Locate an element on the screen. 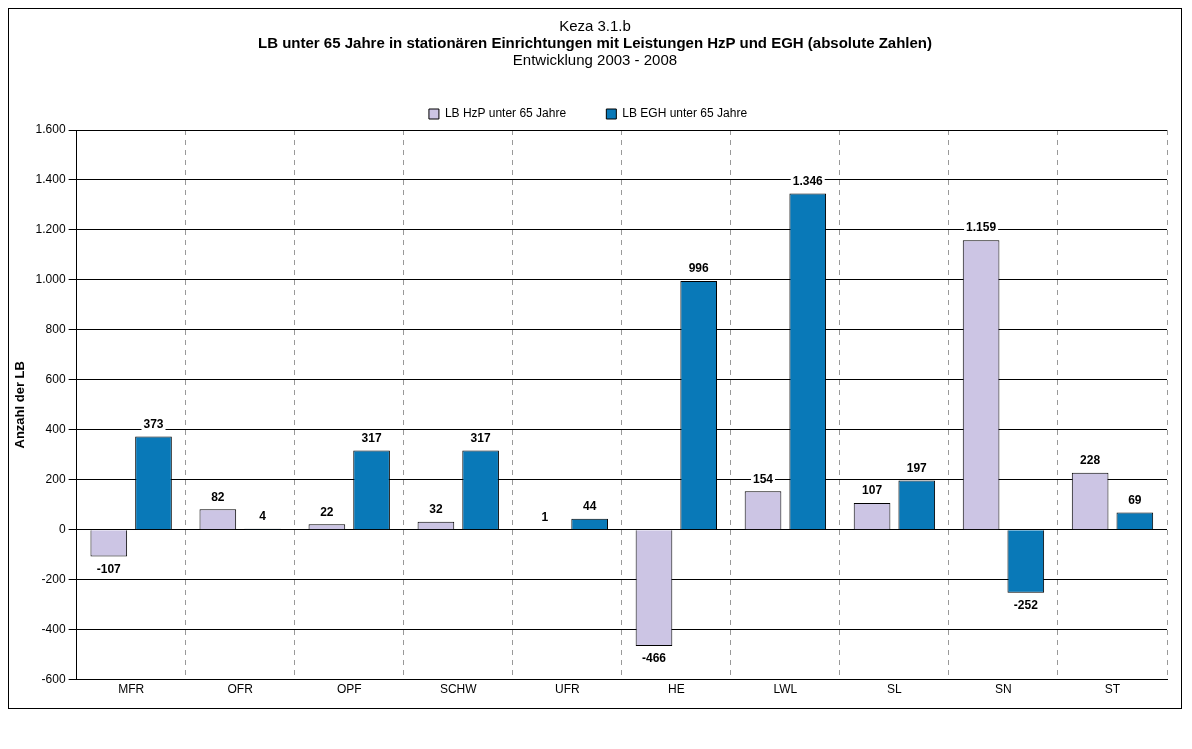 This screenshot has width=1192, height=749. y-tick-label: -600 is located at coordinates (53, 678).